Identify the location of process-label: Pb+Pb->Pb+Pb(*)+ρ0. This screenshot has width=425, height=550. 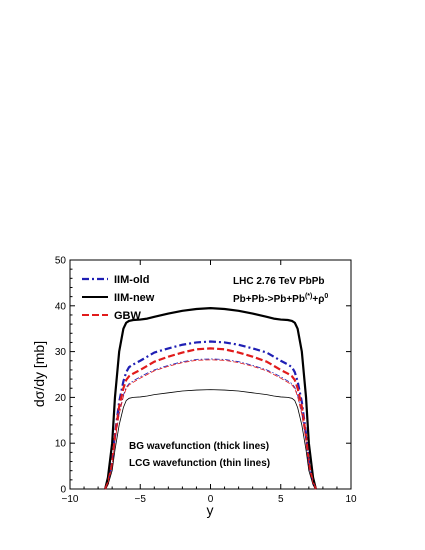
(280, 299).